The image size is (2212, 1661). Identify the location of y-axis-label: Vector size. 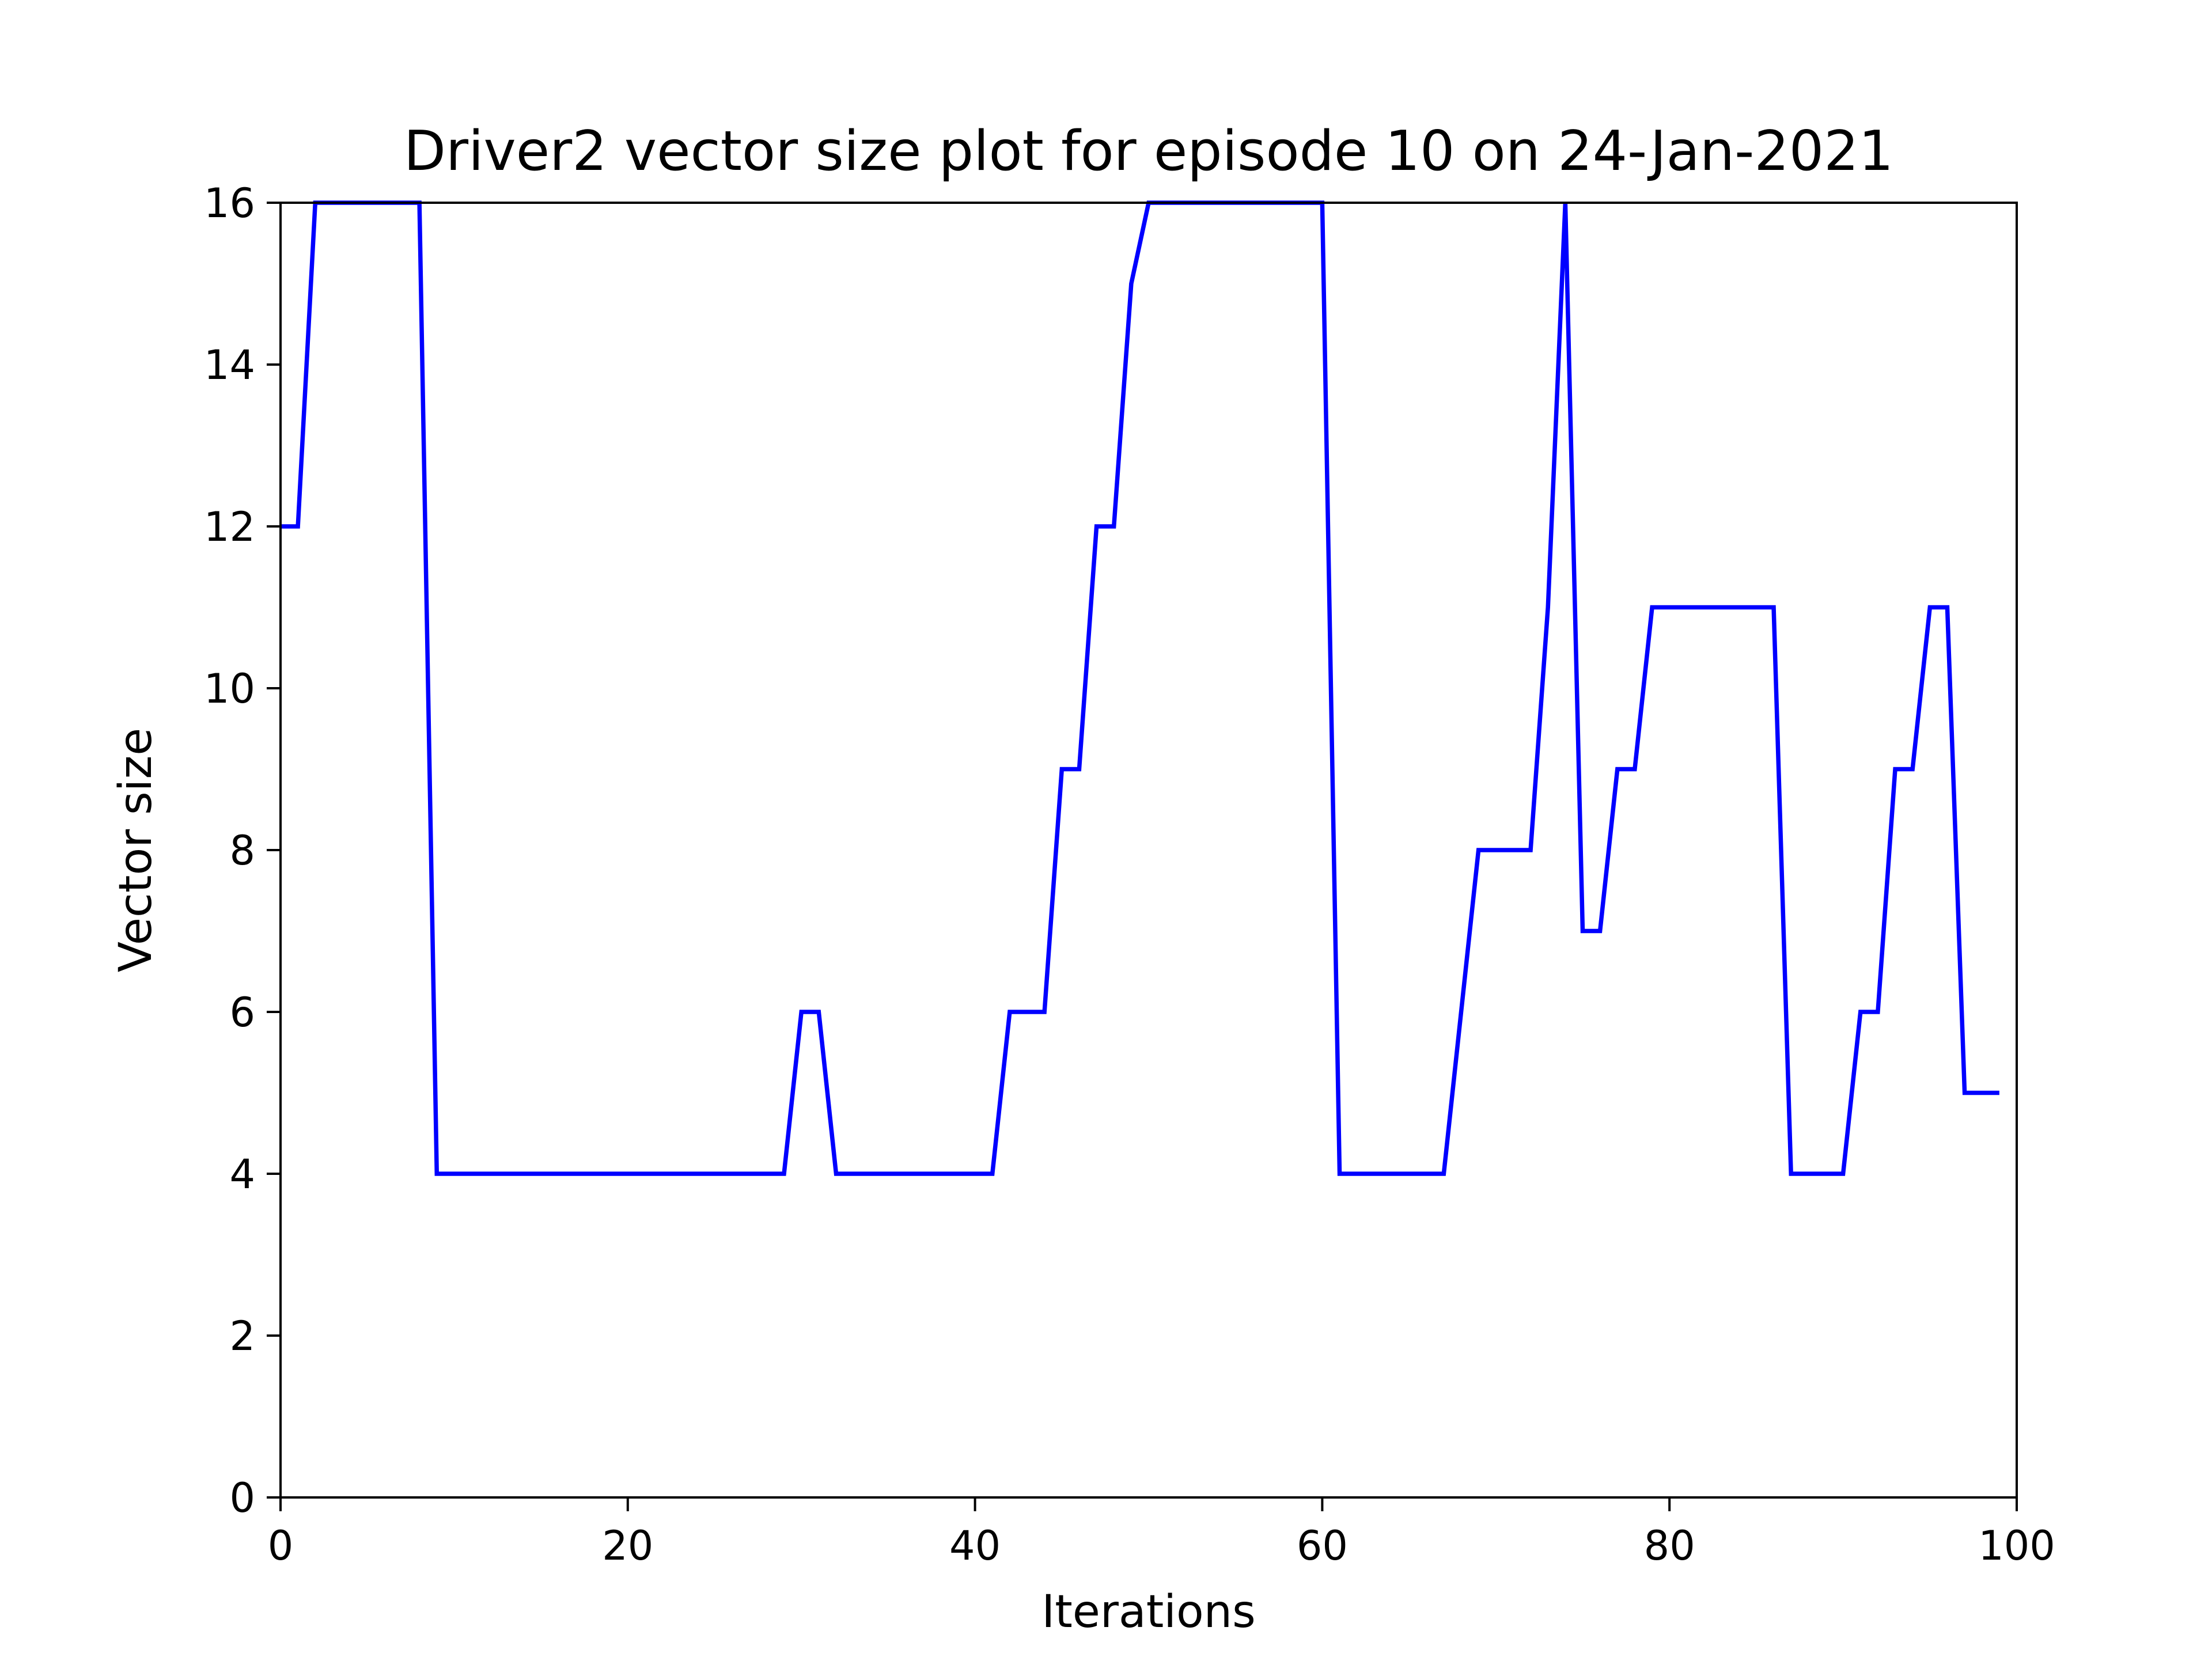
(136, 850).